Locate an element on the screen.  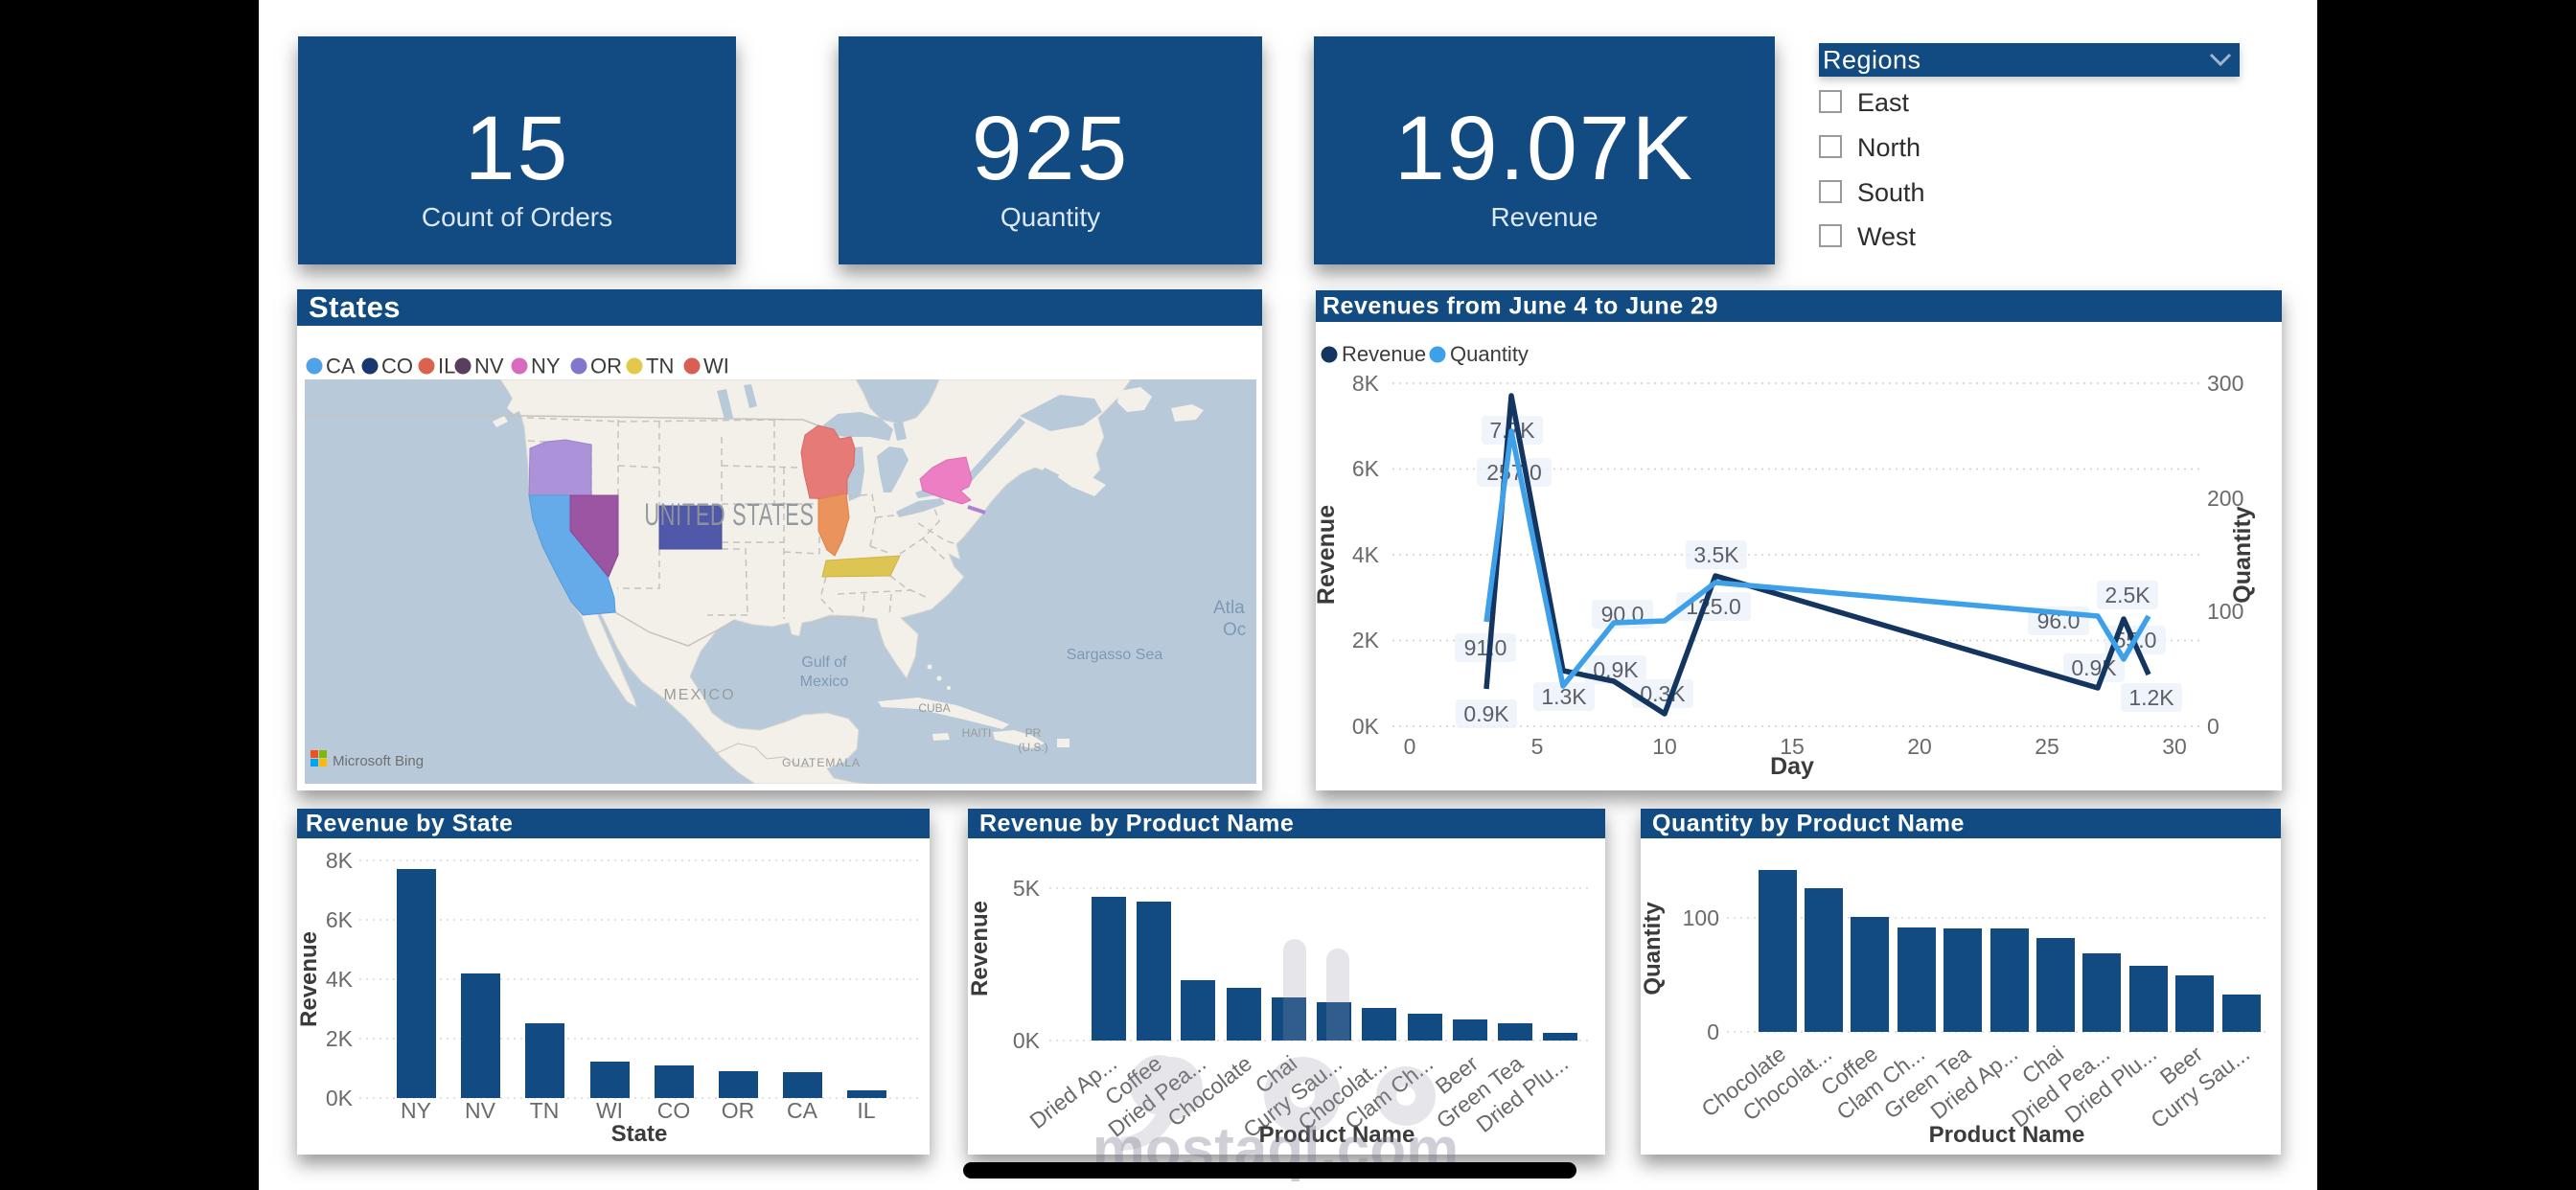
svg-text: 1.2K is located at coordinates (2151, 698).